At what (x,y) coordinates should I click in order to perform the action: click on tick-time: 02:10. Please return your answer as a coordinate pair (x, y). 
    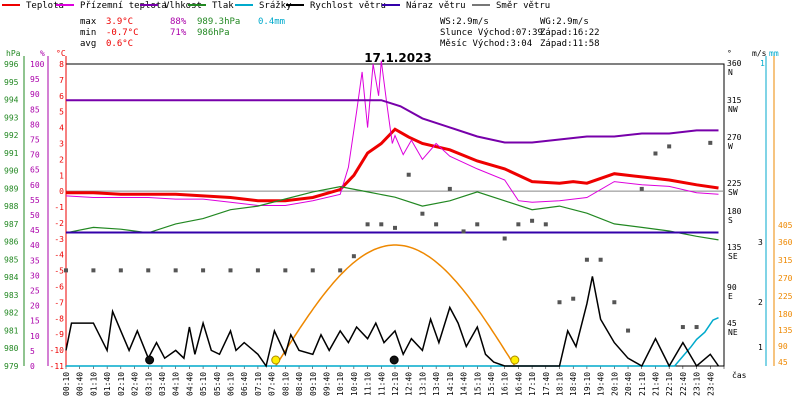
    Looking at the image, I should click on (121, 384).